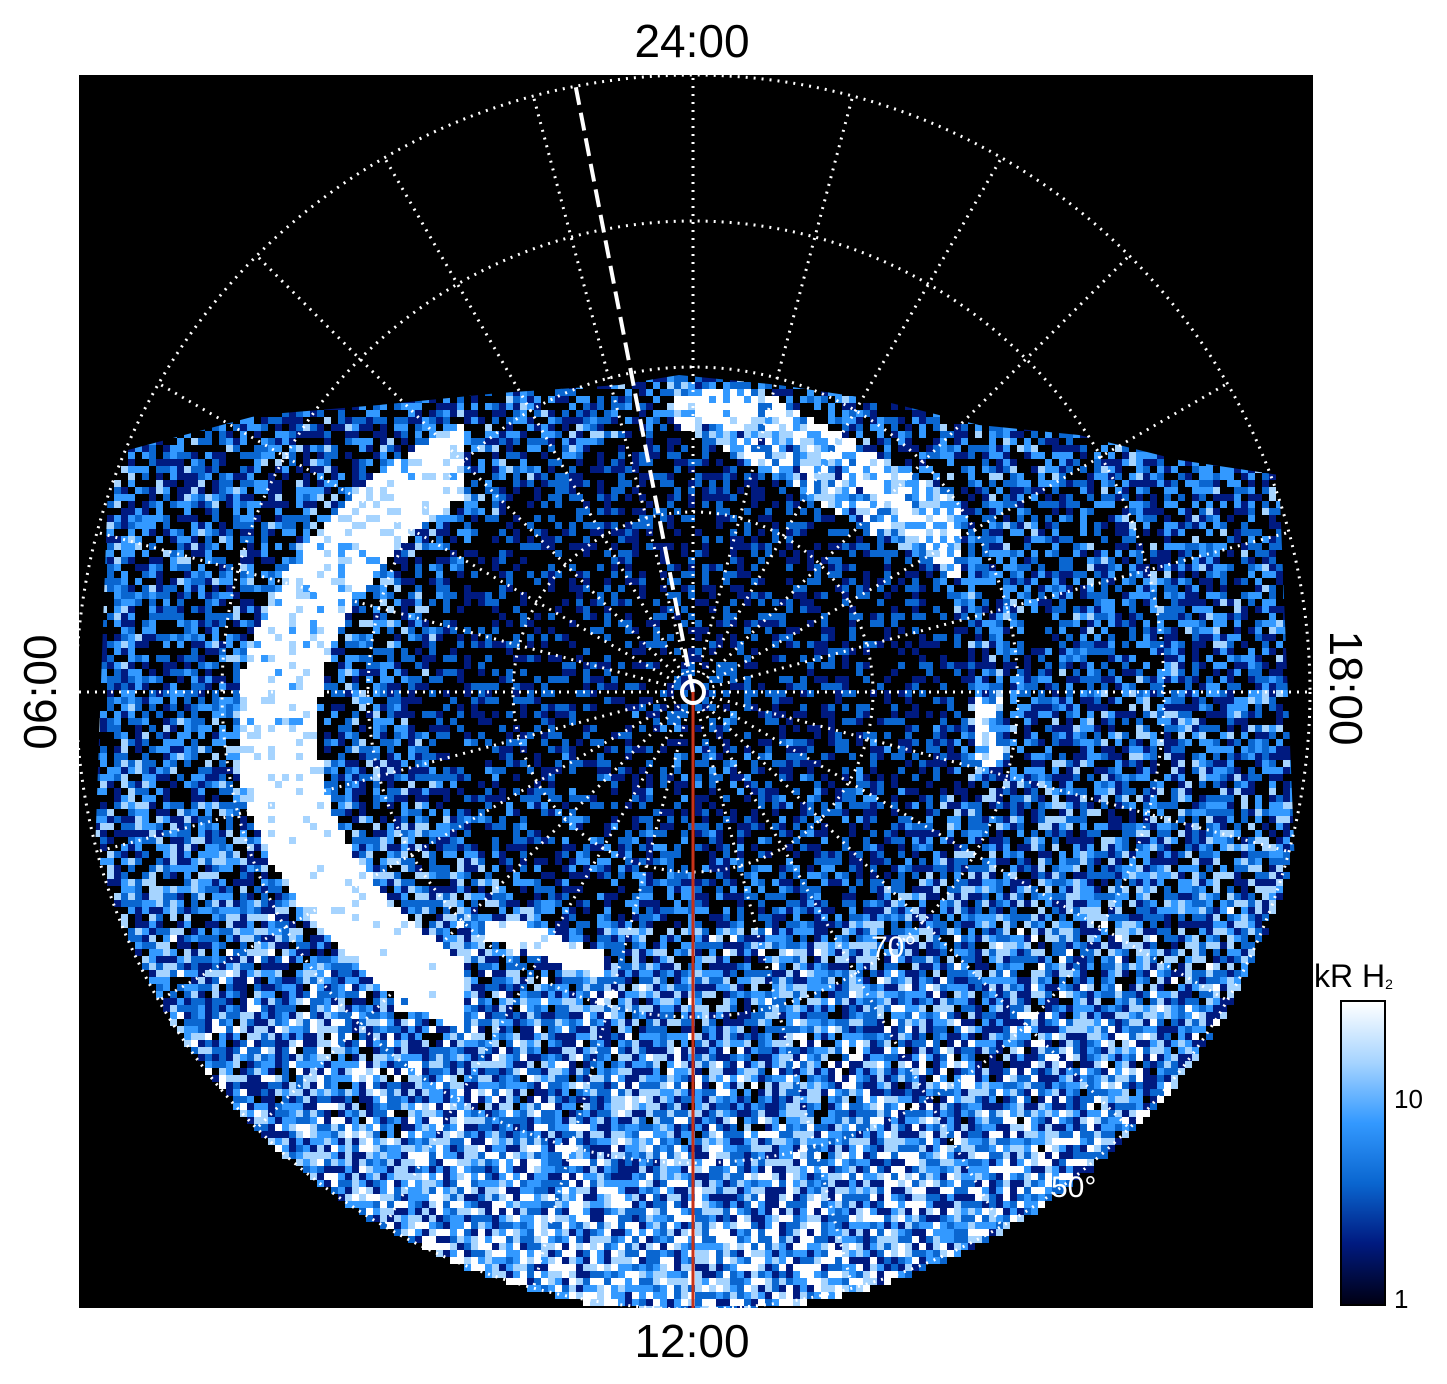 The image size is (1447, 1384). I want to click on local-time-label-midnight: 24:00, so click(692, 41).